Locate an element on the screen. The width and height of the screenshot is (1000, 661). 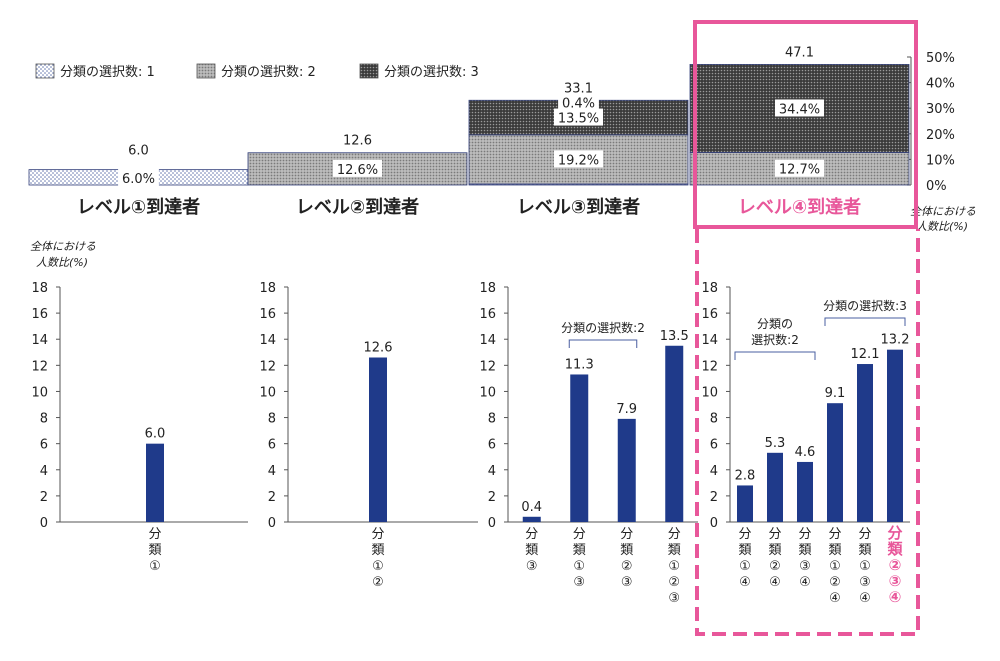
segment-label: 12.6% is located at coordinates (357, 170).